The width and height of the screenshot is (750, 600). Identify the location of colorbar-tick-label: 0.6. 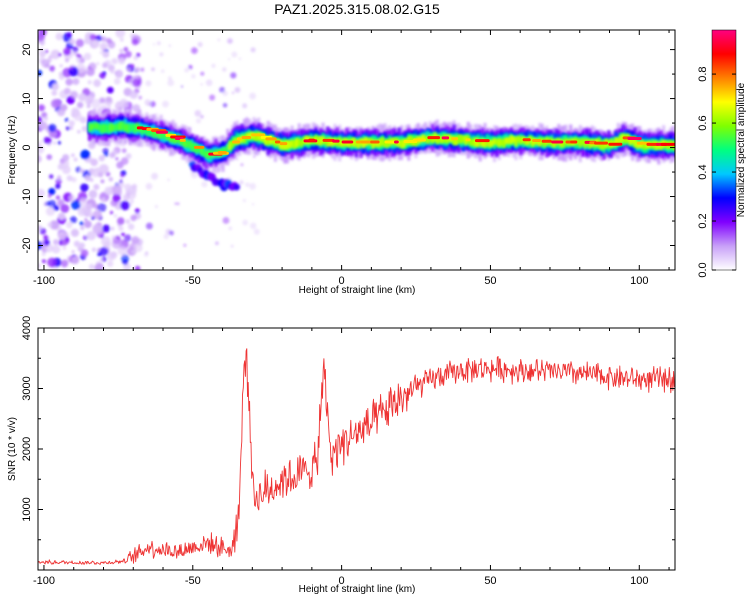
(703, 122).